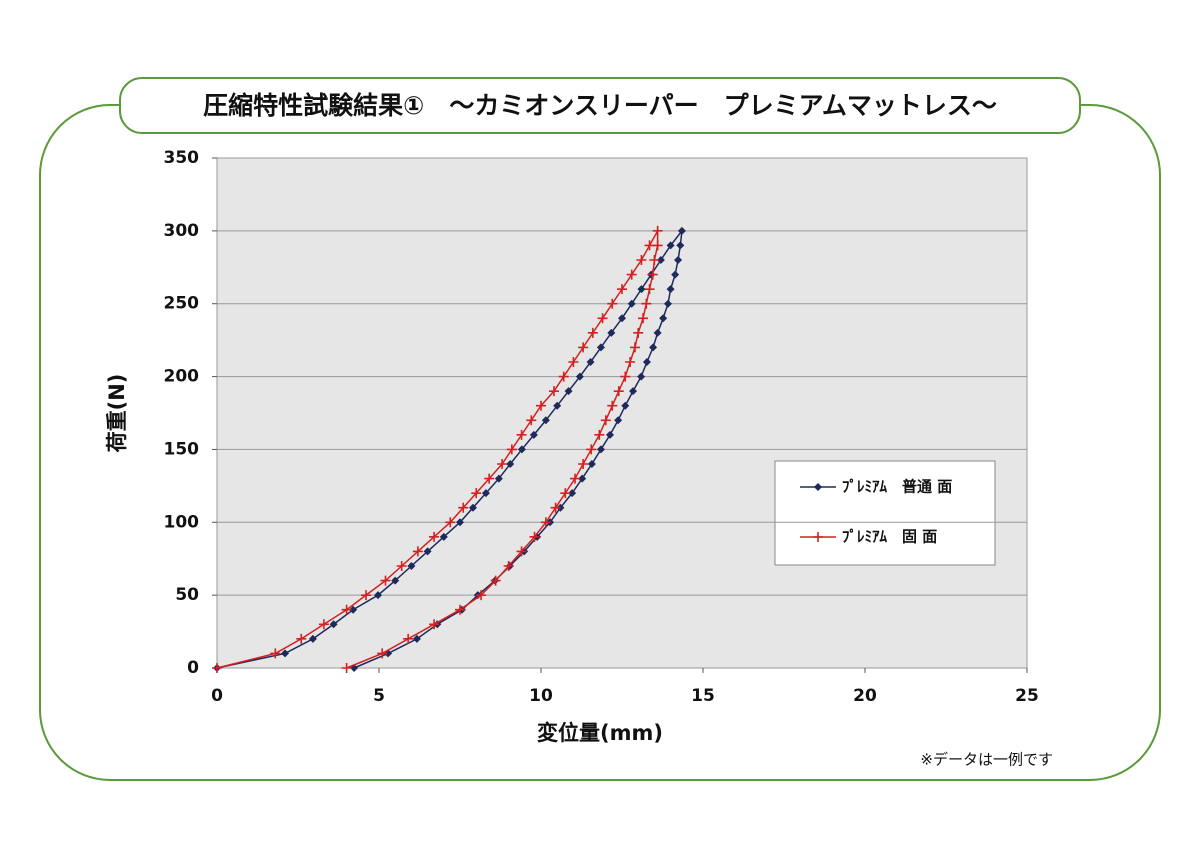 The image size is (1200, 848). What do you see at coordinates (541, 696) in the screenshot?
I see `x-tick-label: 10` at bounding box center [541, 696].